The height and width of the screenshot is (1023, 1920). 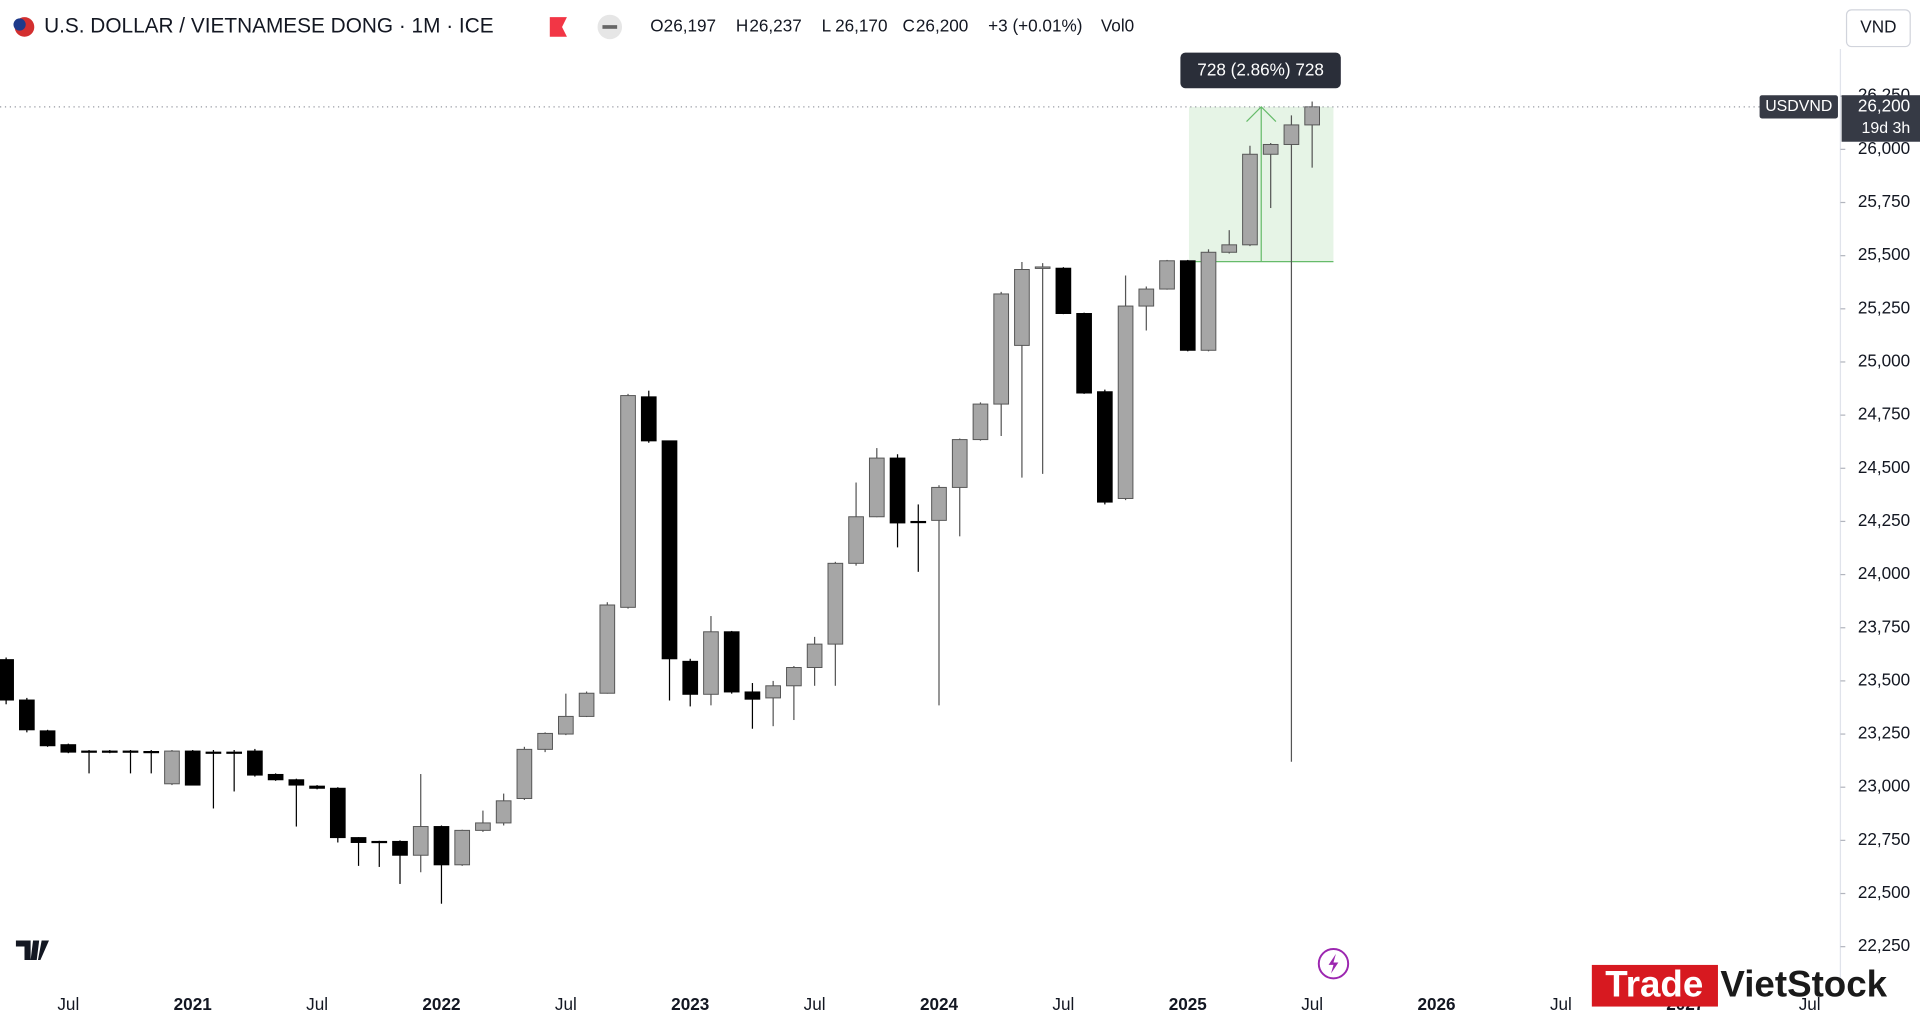 I want to click on ohlc-key: L, so click(x=827, y=26).